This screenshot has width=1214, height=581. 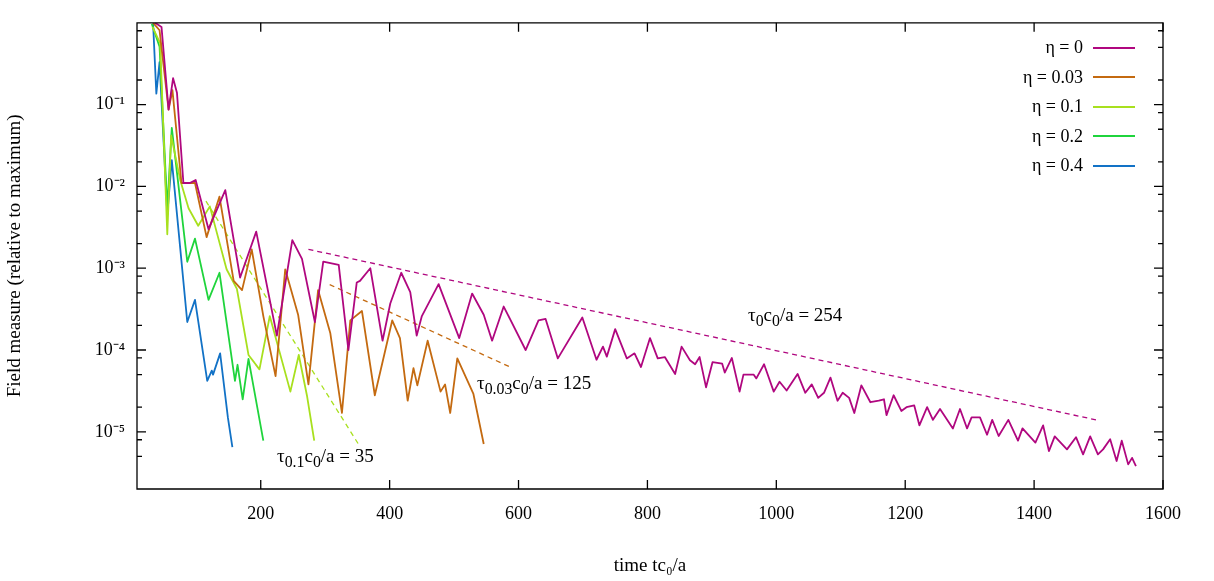 What do you see at coordinates (110, 266) in the screenshot?
I see `y-tick-label: 10⁻³` at bounding box center [110, 266].